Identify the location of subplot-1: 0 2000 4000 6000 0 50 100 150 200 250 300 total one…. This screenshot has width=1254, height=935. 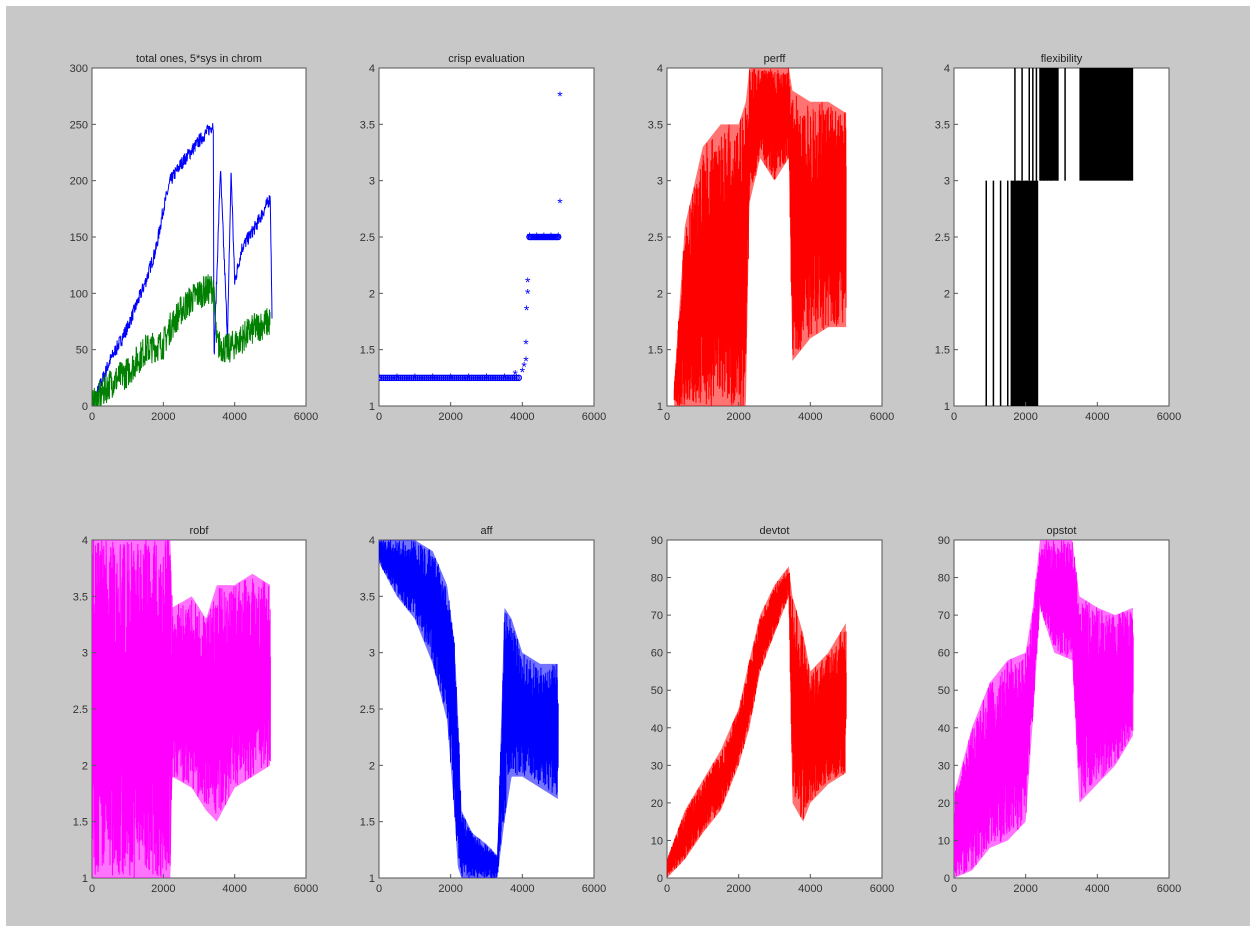
(194, 238).